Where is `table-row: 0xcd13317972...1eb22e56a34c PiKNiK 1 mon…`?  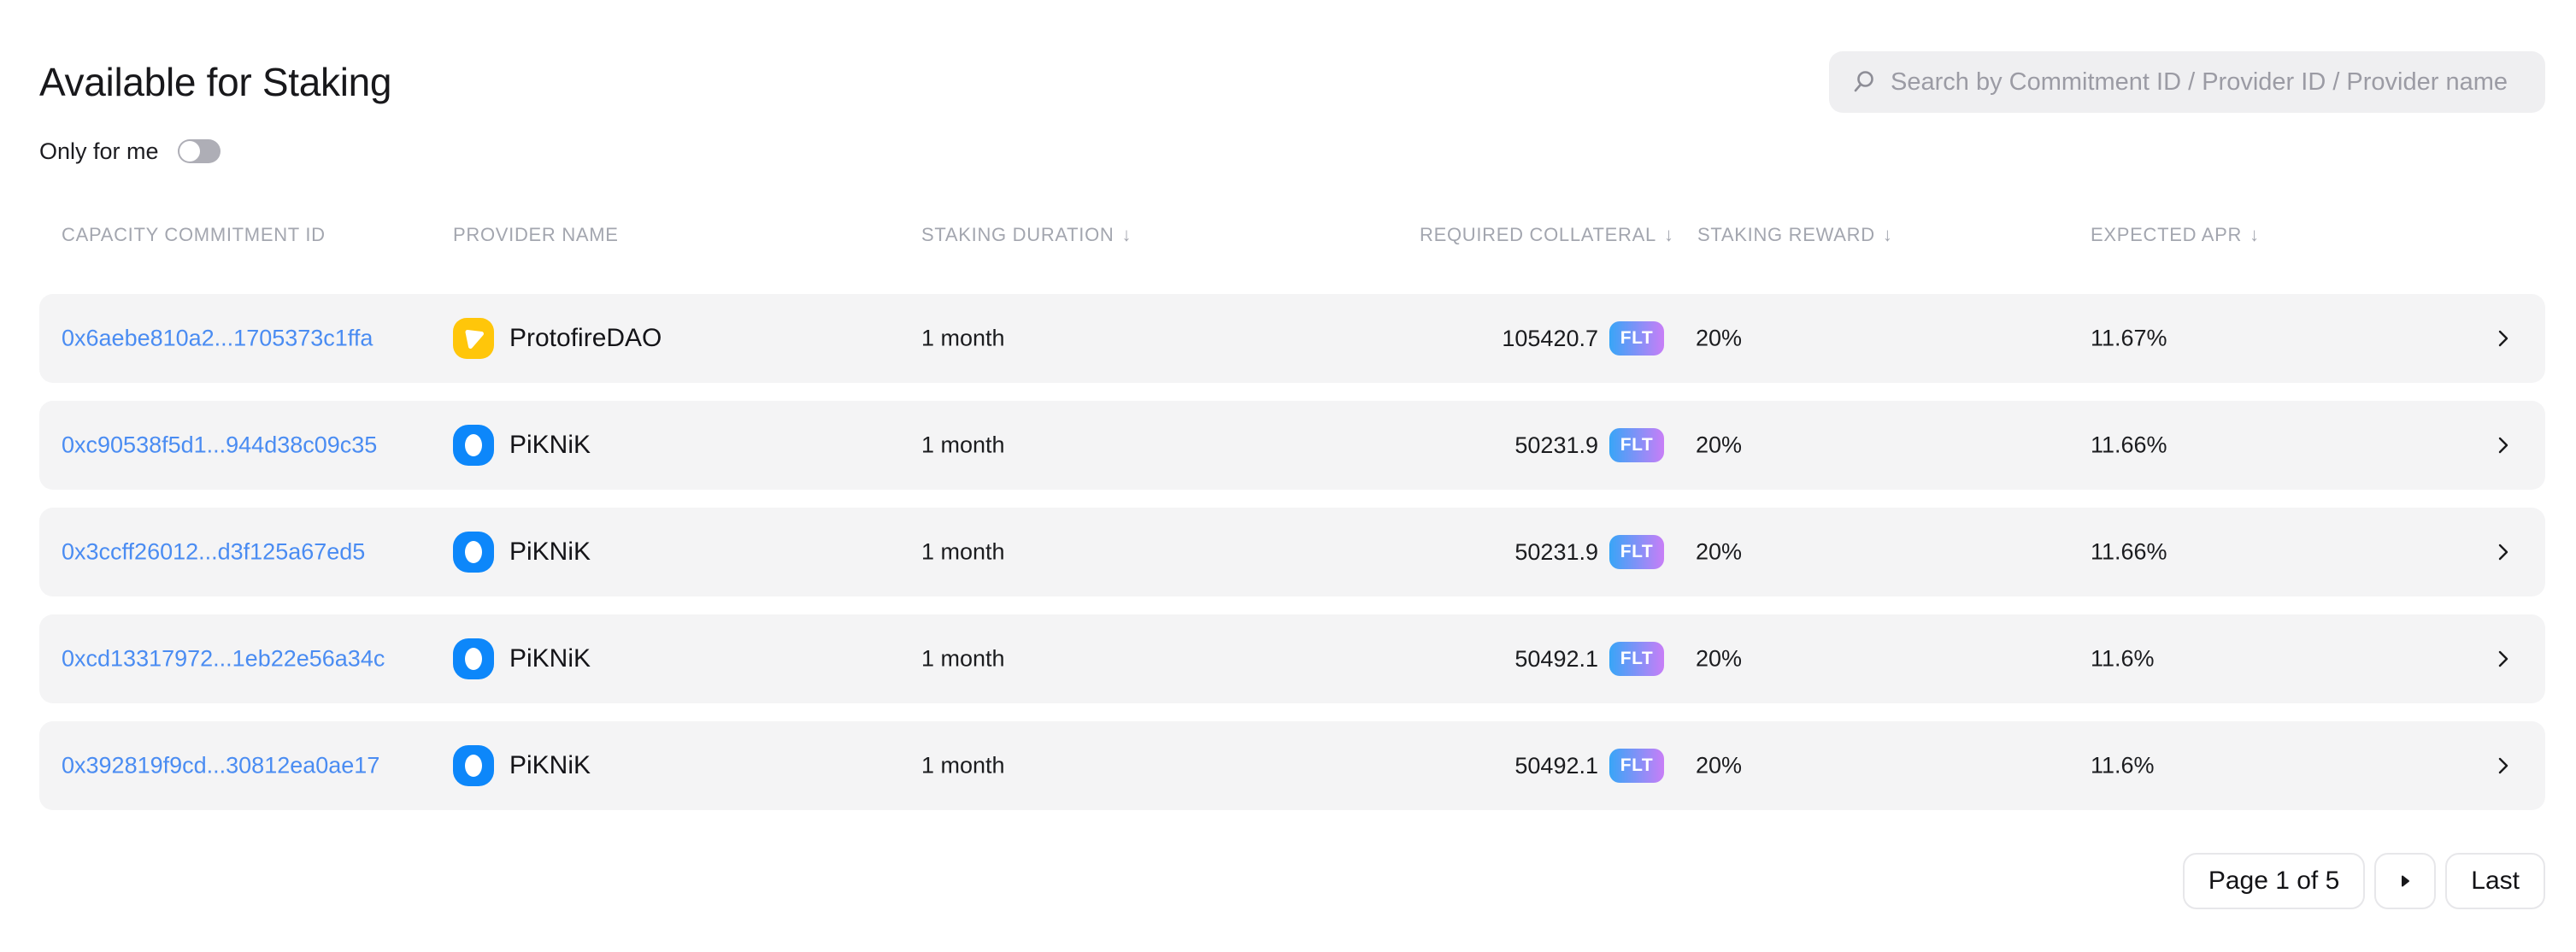 table-row: 0xcd13317972...1eb22e56a34c PiKNiK 1 mon… is located at coordinates (1292, 659).